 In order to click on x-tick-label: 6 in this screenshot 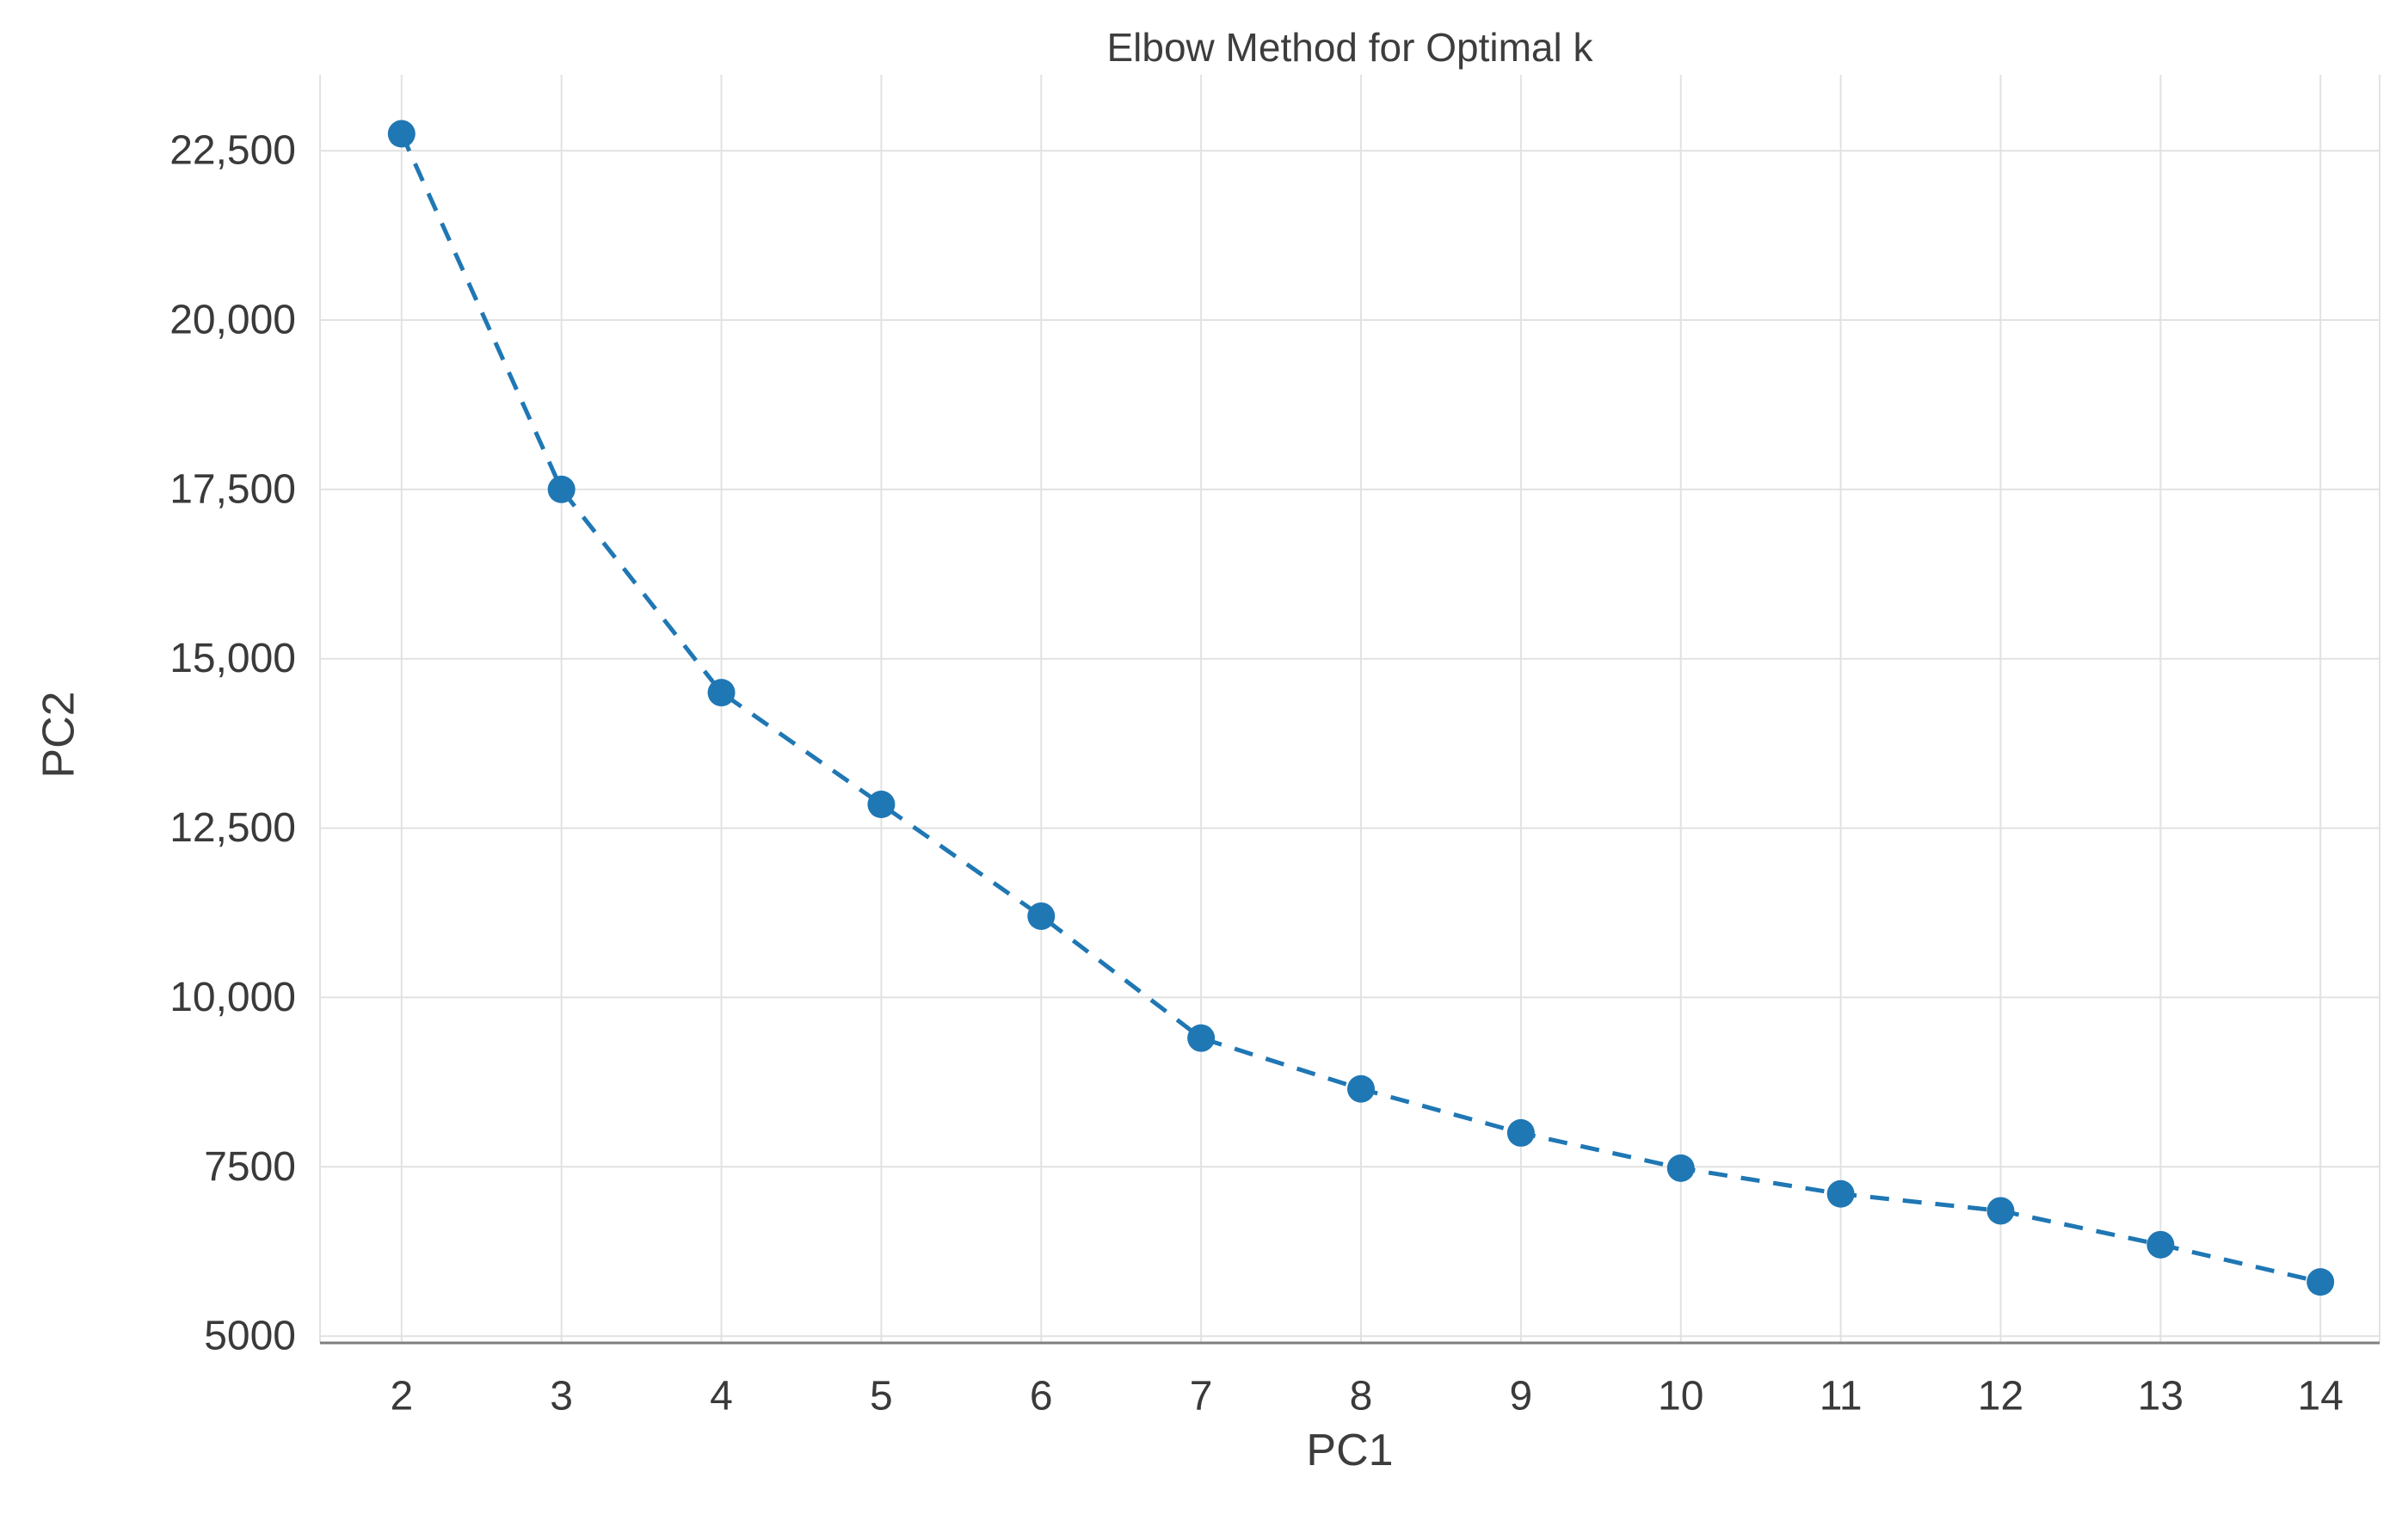, I will do `click(1041, 1397)`.